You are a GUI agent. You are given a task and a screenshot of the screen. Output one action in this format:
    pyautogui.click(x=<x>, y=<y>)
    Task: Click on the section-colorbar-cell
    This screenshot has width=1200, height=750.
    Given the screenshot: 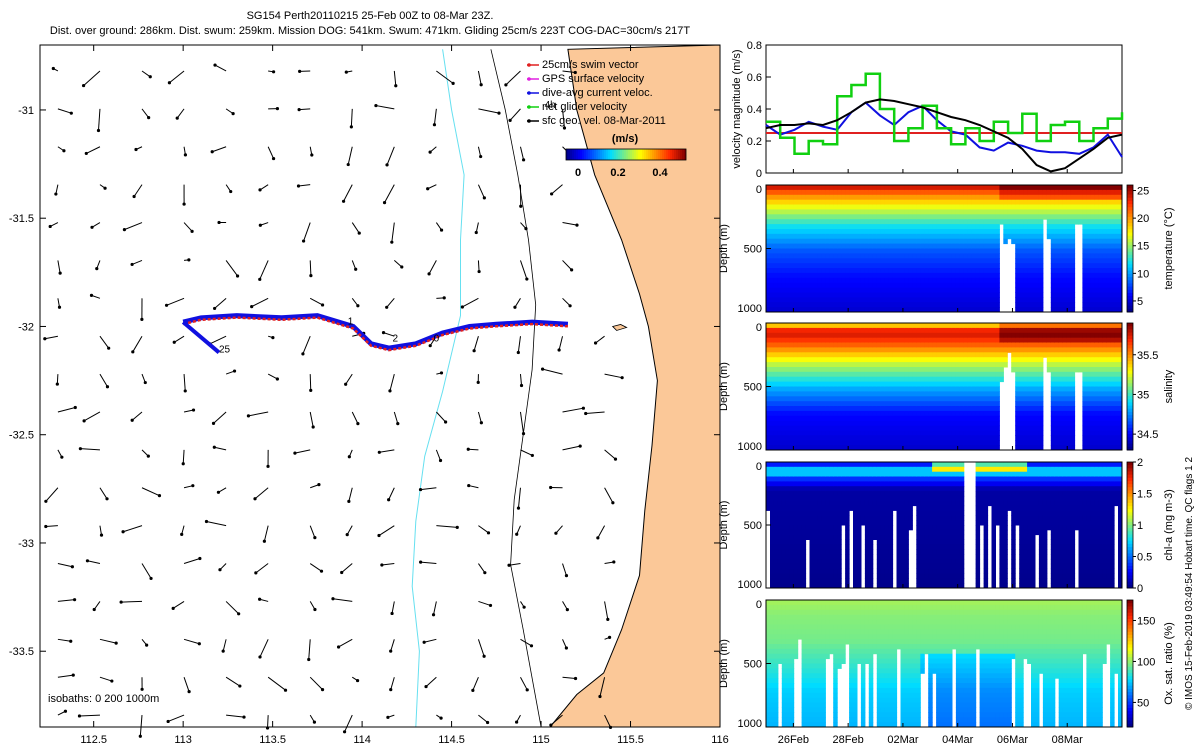 What is the action you would take?
    pyautogui.click(x=1130, y=269)
    